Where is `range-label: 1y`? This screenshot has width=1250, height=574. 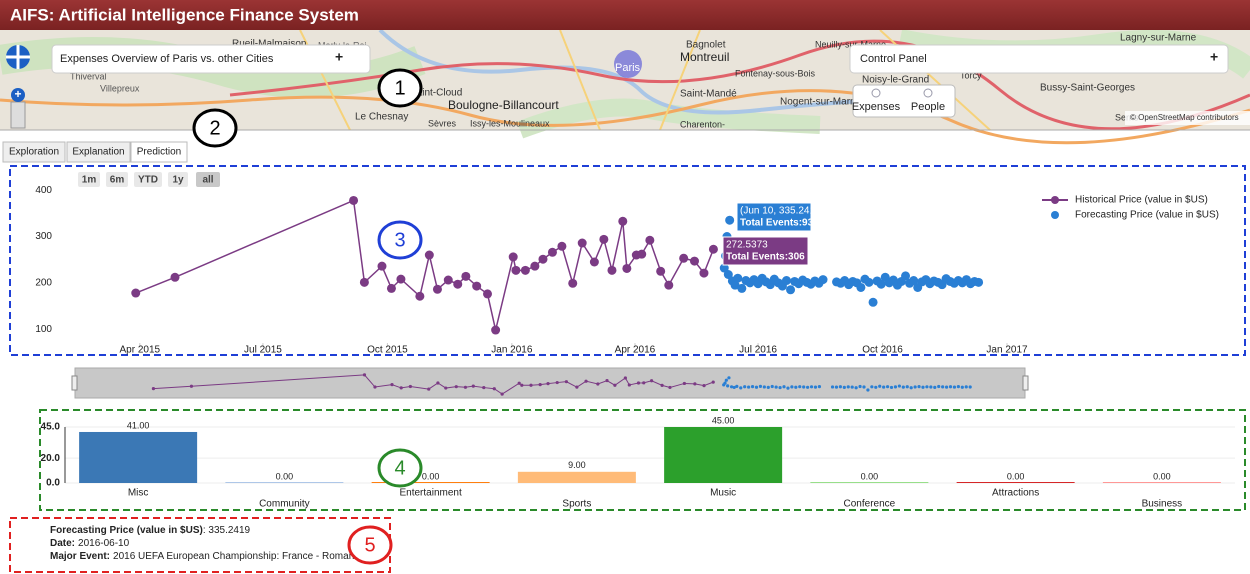
range-label: 1y is located at coordinates (178, 180).